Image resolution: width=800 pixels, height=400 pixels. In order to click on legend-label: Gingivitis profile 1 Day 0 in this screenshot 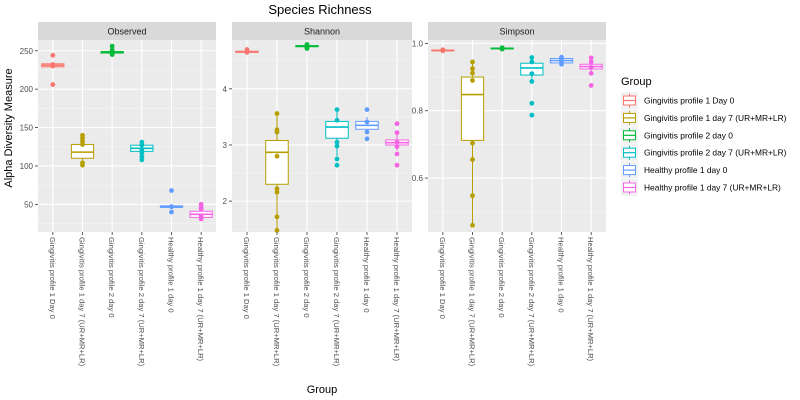, I will do `click(689, 101)`.